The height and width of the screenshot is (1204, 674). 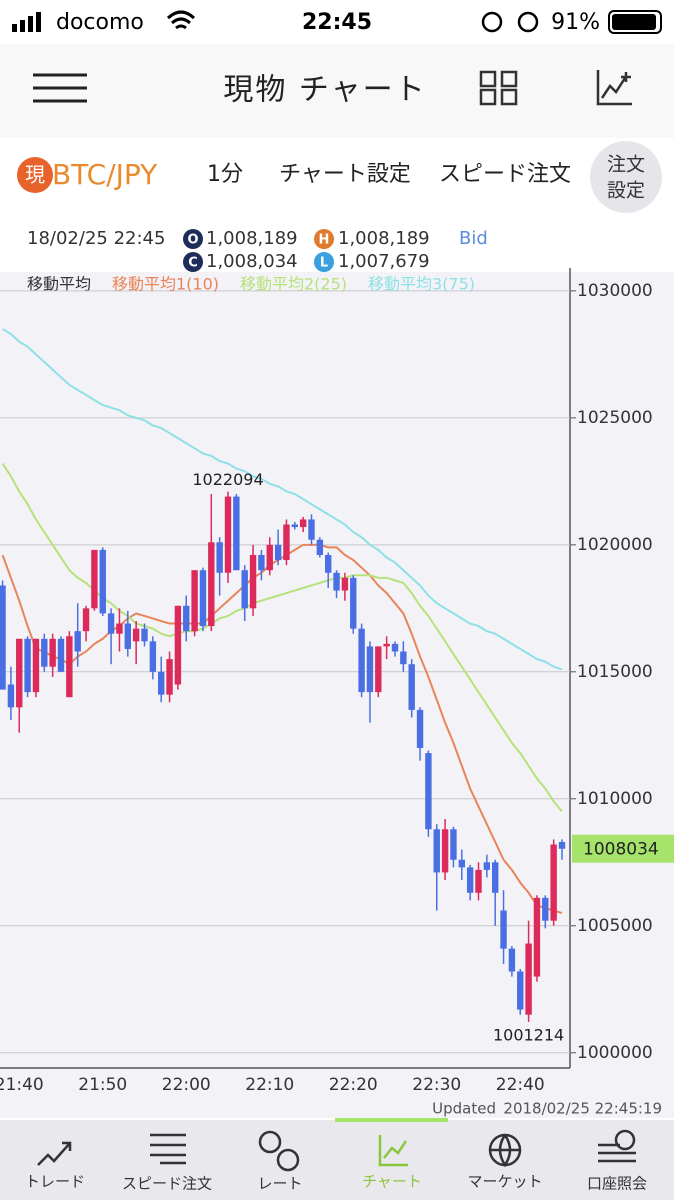 I want to click on chart-settings: チャート設定, so click(x=345, y=174).